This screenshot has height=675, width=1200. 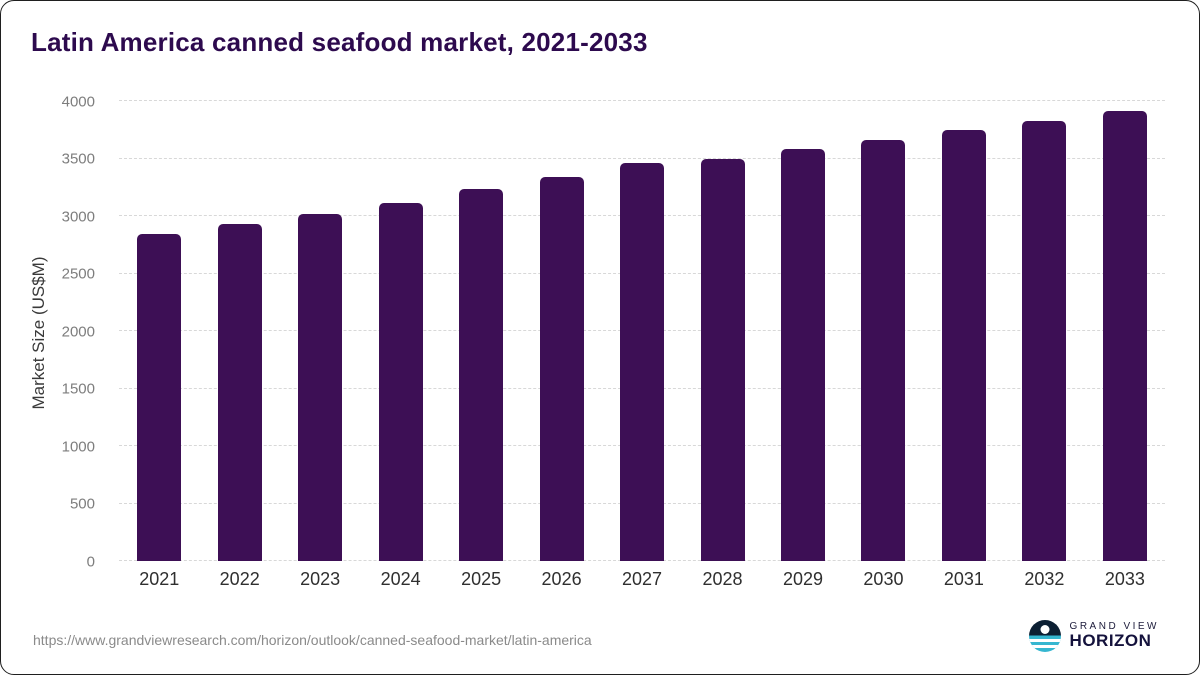 I want to click on bar-slot-2028, so click(x=722, y=331).